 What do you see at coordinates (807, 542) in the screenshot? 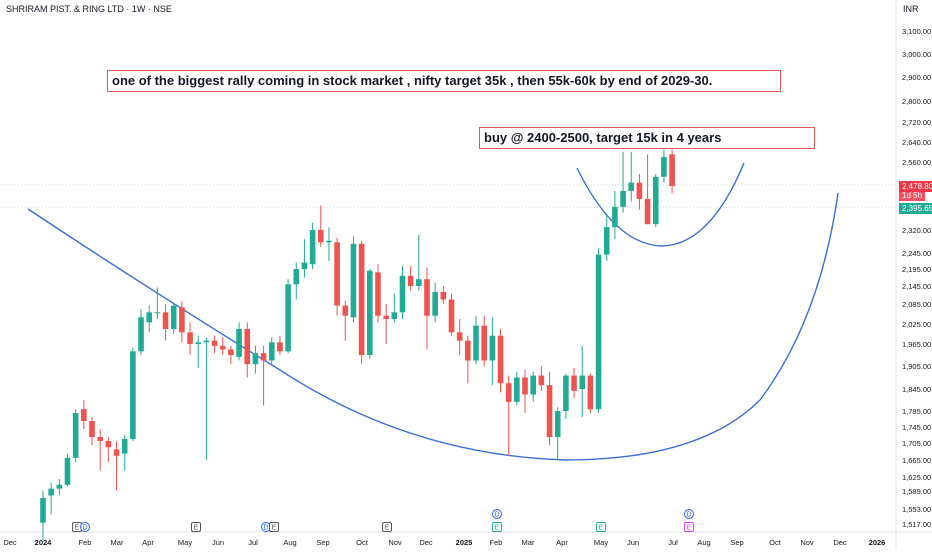
I see `x-tick-label: Nov` at bounding box center [807, 542].